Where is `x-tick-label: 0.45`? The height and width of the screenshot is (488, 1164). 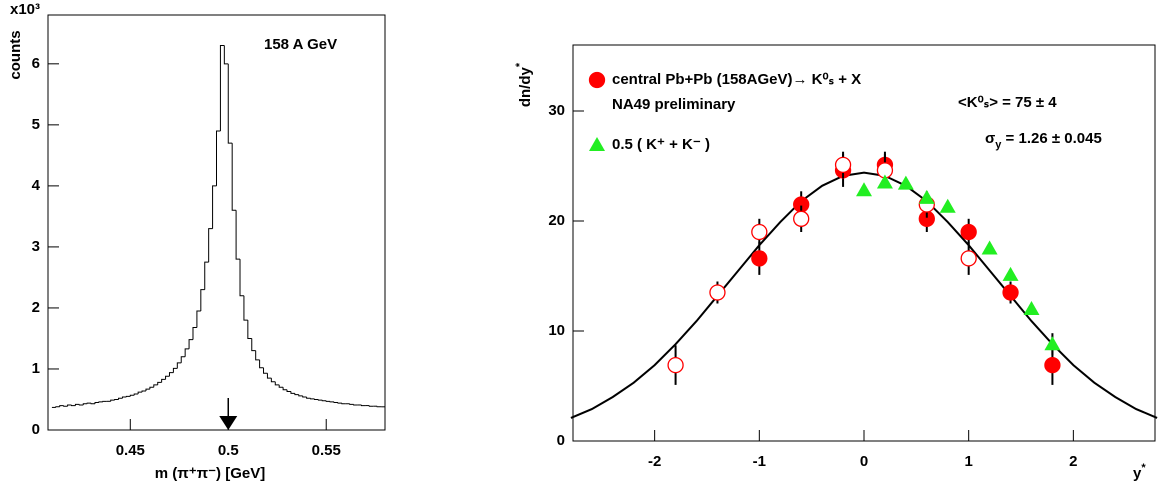
x-tick-label: 0.45 is located at coordinates (130, 450).